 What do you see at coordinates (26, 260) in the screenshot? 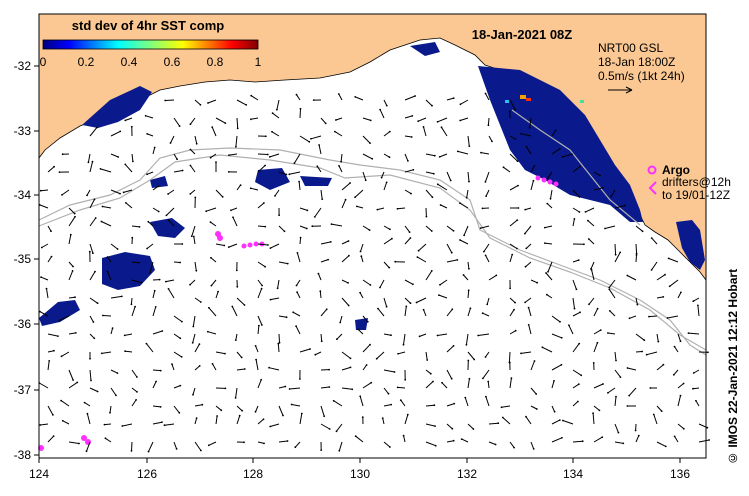
I see `lat-axis: -32 -33 -34 -35 -36 -37 -38` at bounding box center [26, 260].